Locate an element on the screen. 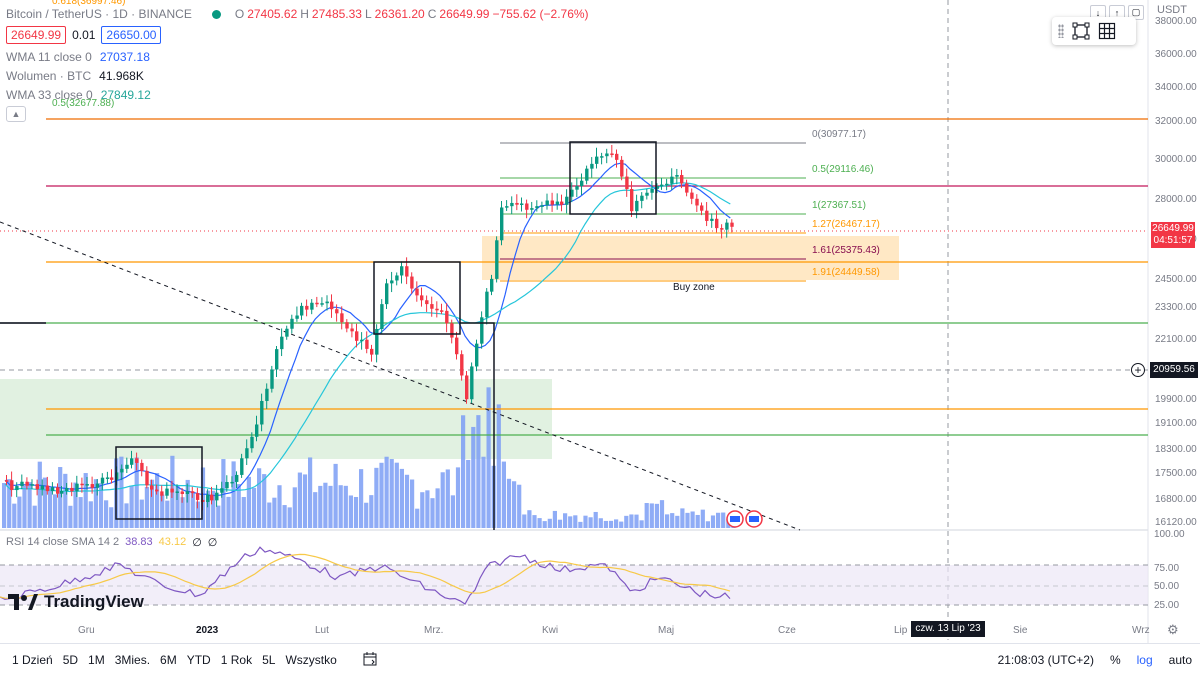 This screenshot has height=676, width=1200. drag-handle-icon is located at coordinates (1061, 31).